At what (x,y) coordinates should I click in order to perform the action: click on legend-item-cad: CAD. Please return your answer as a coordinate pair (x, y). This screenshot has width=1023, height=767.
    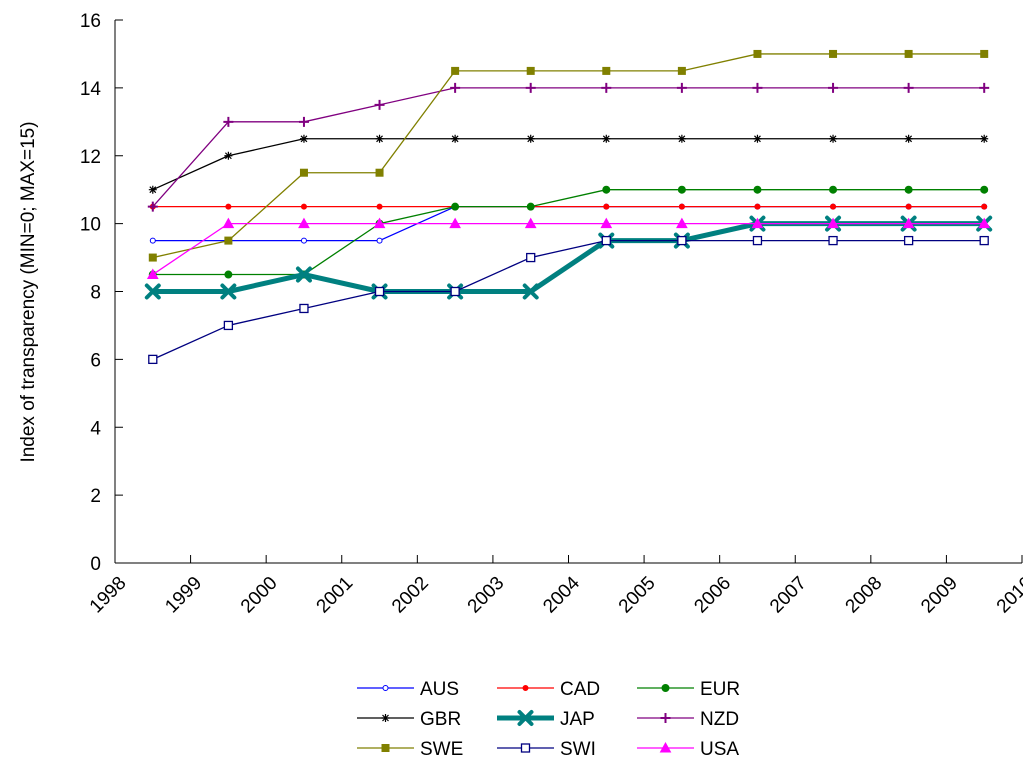
    Looking at the image, I should click on (548, 689).